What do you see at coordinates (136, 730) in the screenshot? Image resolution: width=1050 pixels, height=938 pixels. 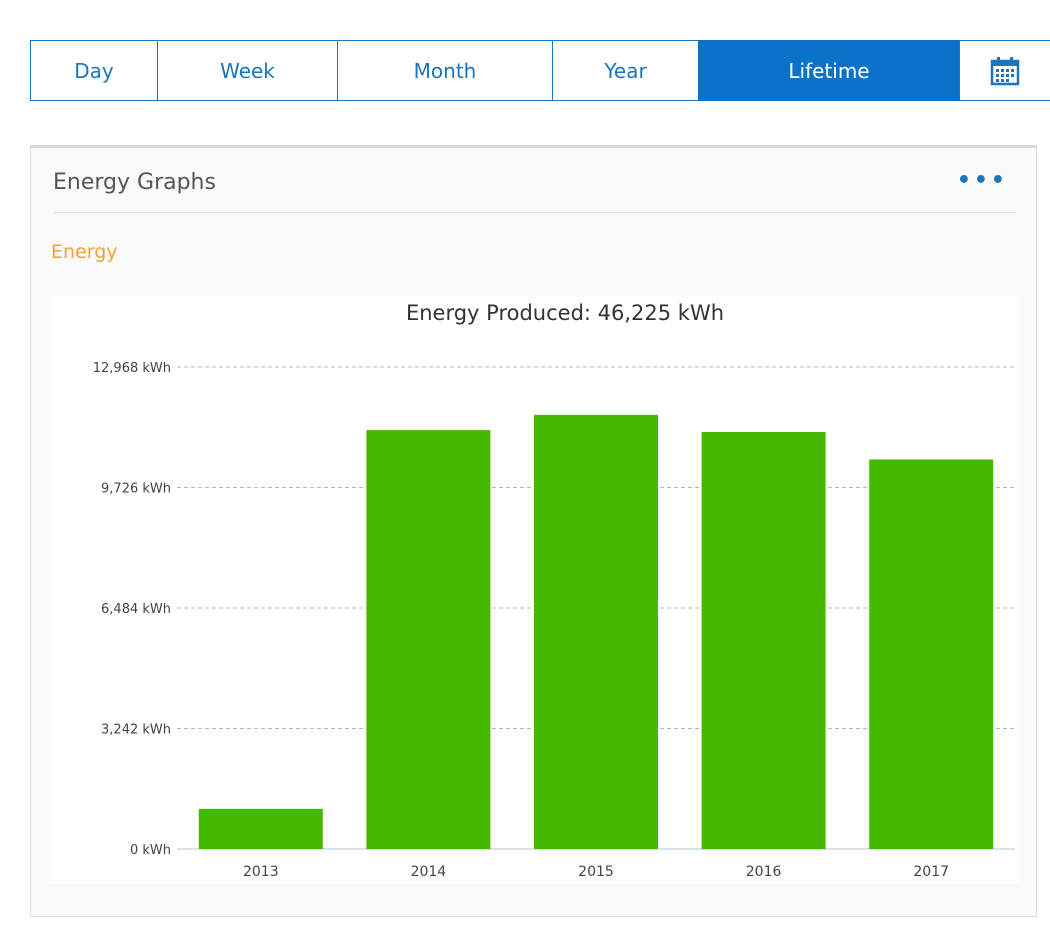 I see `y-tick-label: 3,242 kWh` at bounding box center [136, 730].